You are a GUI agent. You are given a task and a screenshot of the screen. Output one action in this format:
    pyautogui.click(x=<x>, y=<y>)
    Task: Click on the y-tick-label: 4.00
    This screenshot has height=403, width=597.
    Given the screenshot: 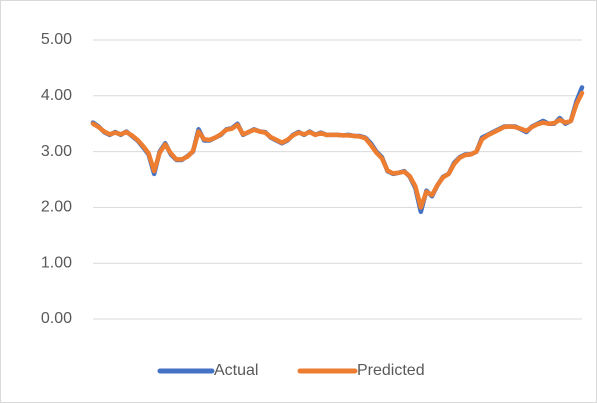 What is the action you would take?
    pyautogui.click(x=56, y=95)
    